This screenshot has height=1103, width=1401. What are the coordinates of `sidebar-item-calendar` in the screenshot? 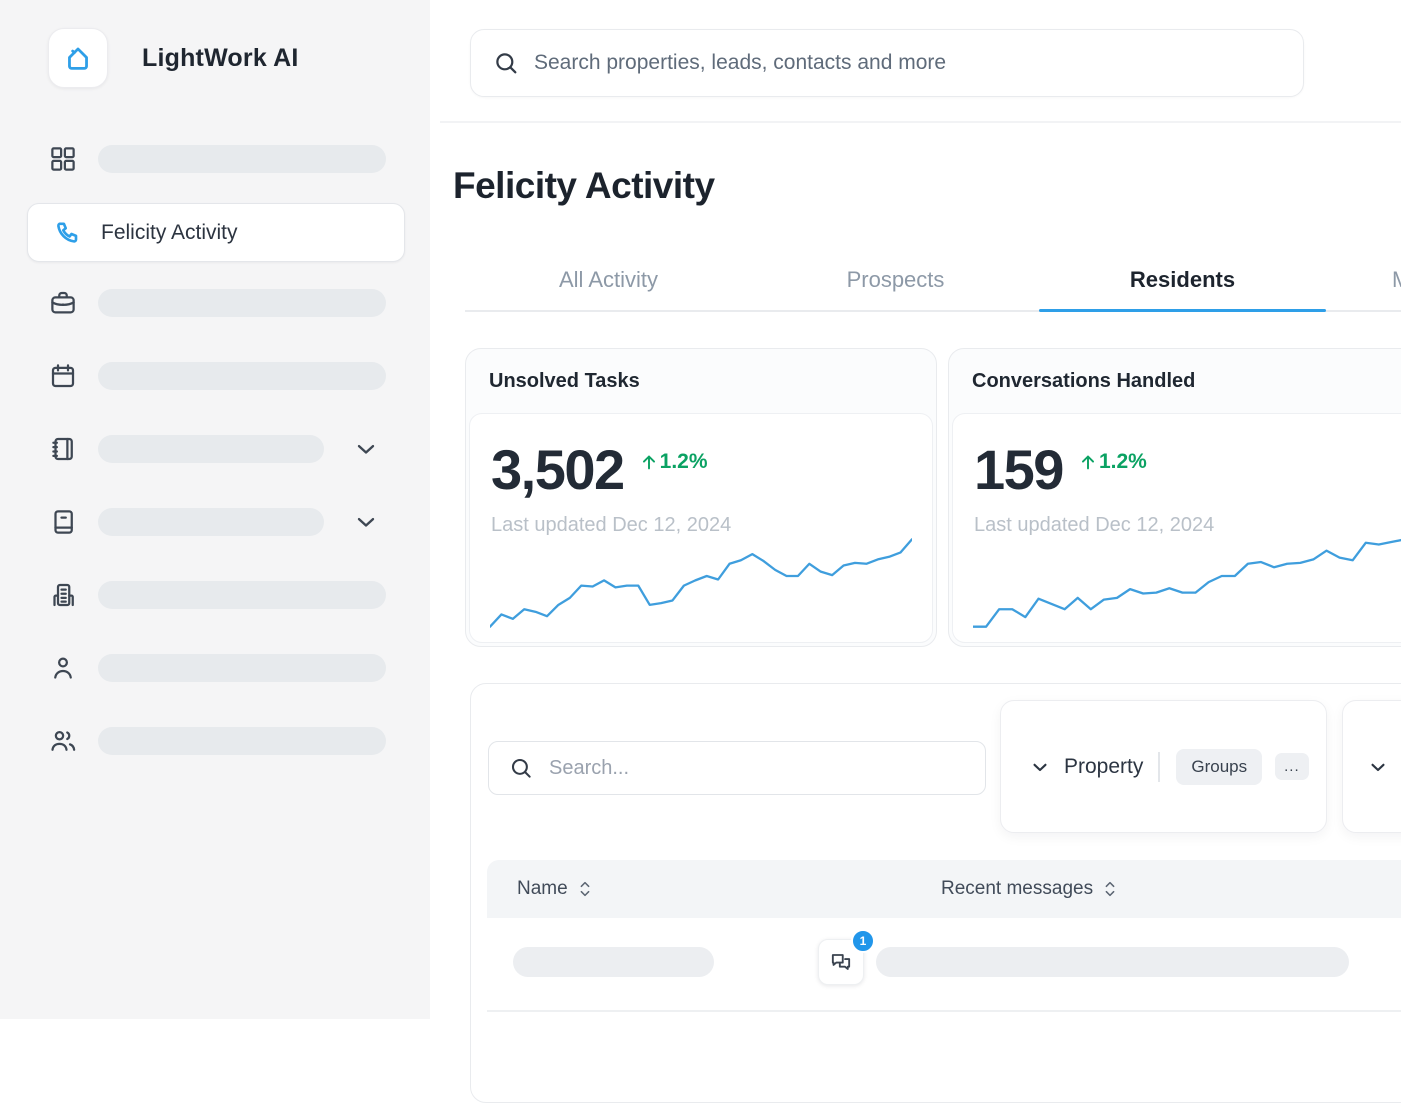 It's located at (217, 376).